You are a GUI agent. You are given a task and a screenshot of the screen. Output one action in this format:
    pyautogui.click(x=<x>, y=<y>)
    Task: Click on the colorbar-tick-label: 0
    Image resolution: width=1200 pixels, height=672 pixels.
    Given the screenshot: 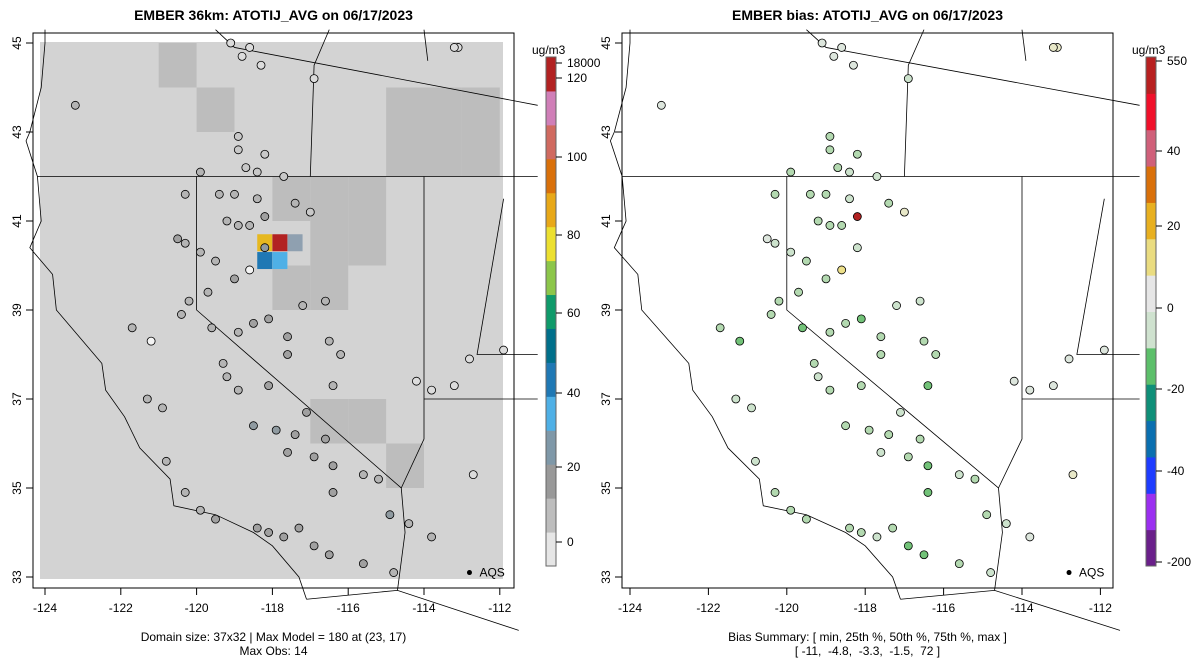 What is the action you would take?
    pyautogui.click(x=1170, y=308)
    